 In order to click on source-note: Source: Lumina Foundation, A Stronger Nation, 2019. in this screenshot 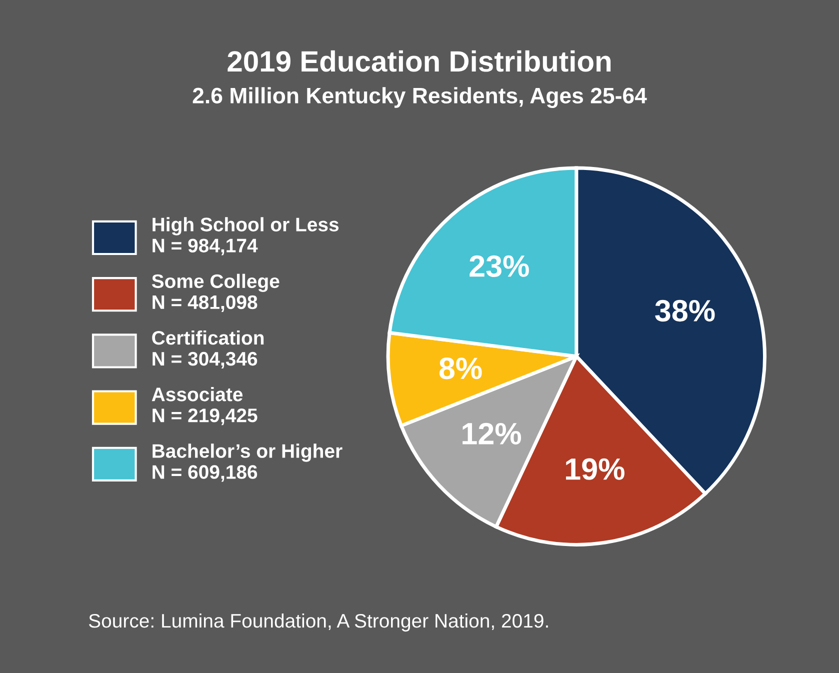, I will do `click(318, 622)`.